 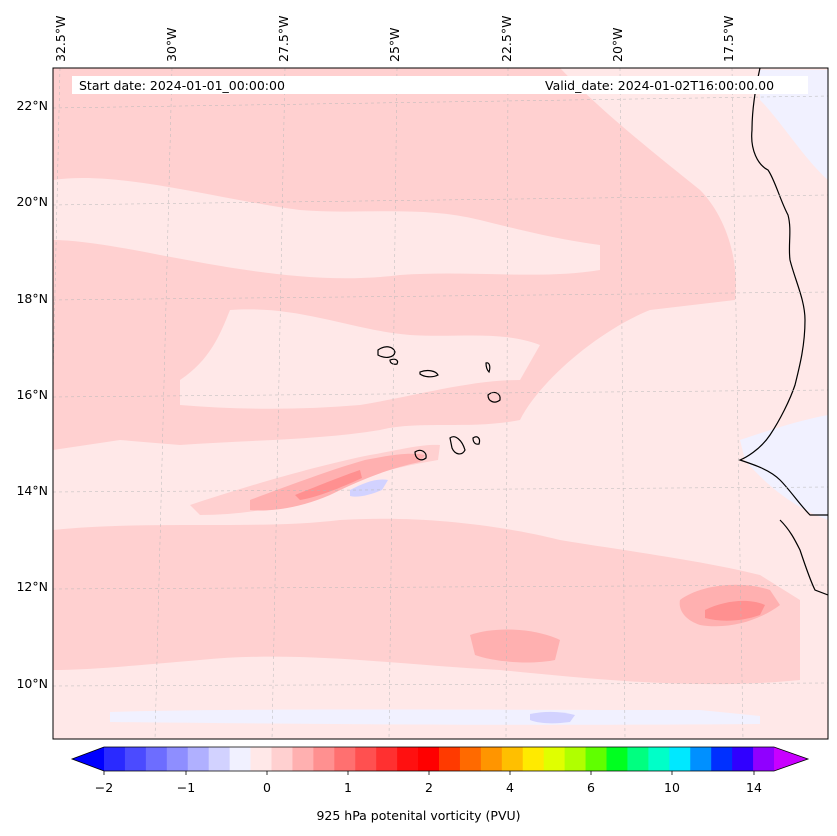 I want to click on cb-tick-1: 1, so click(x=348, y=787).